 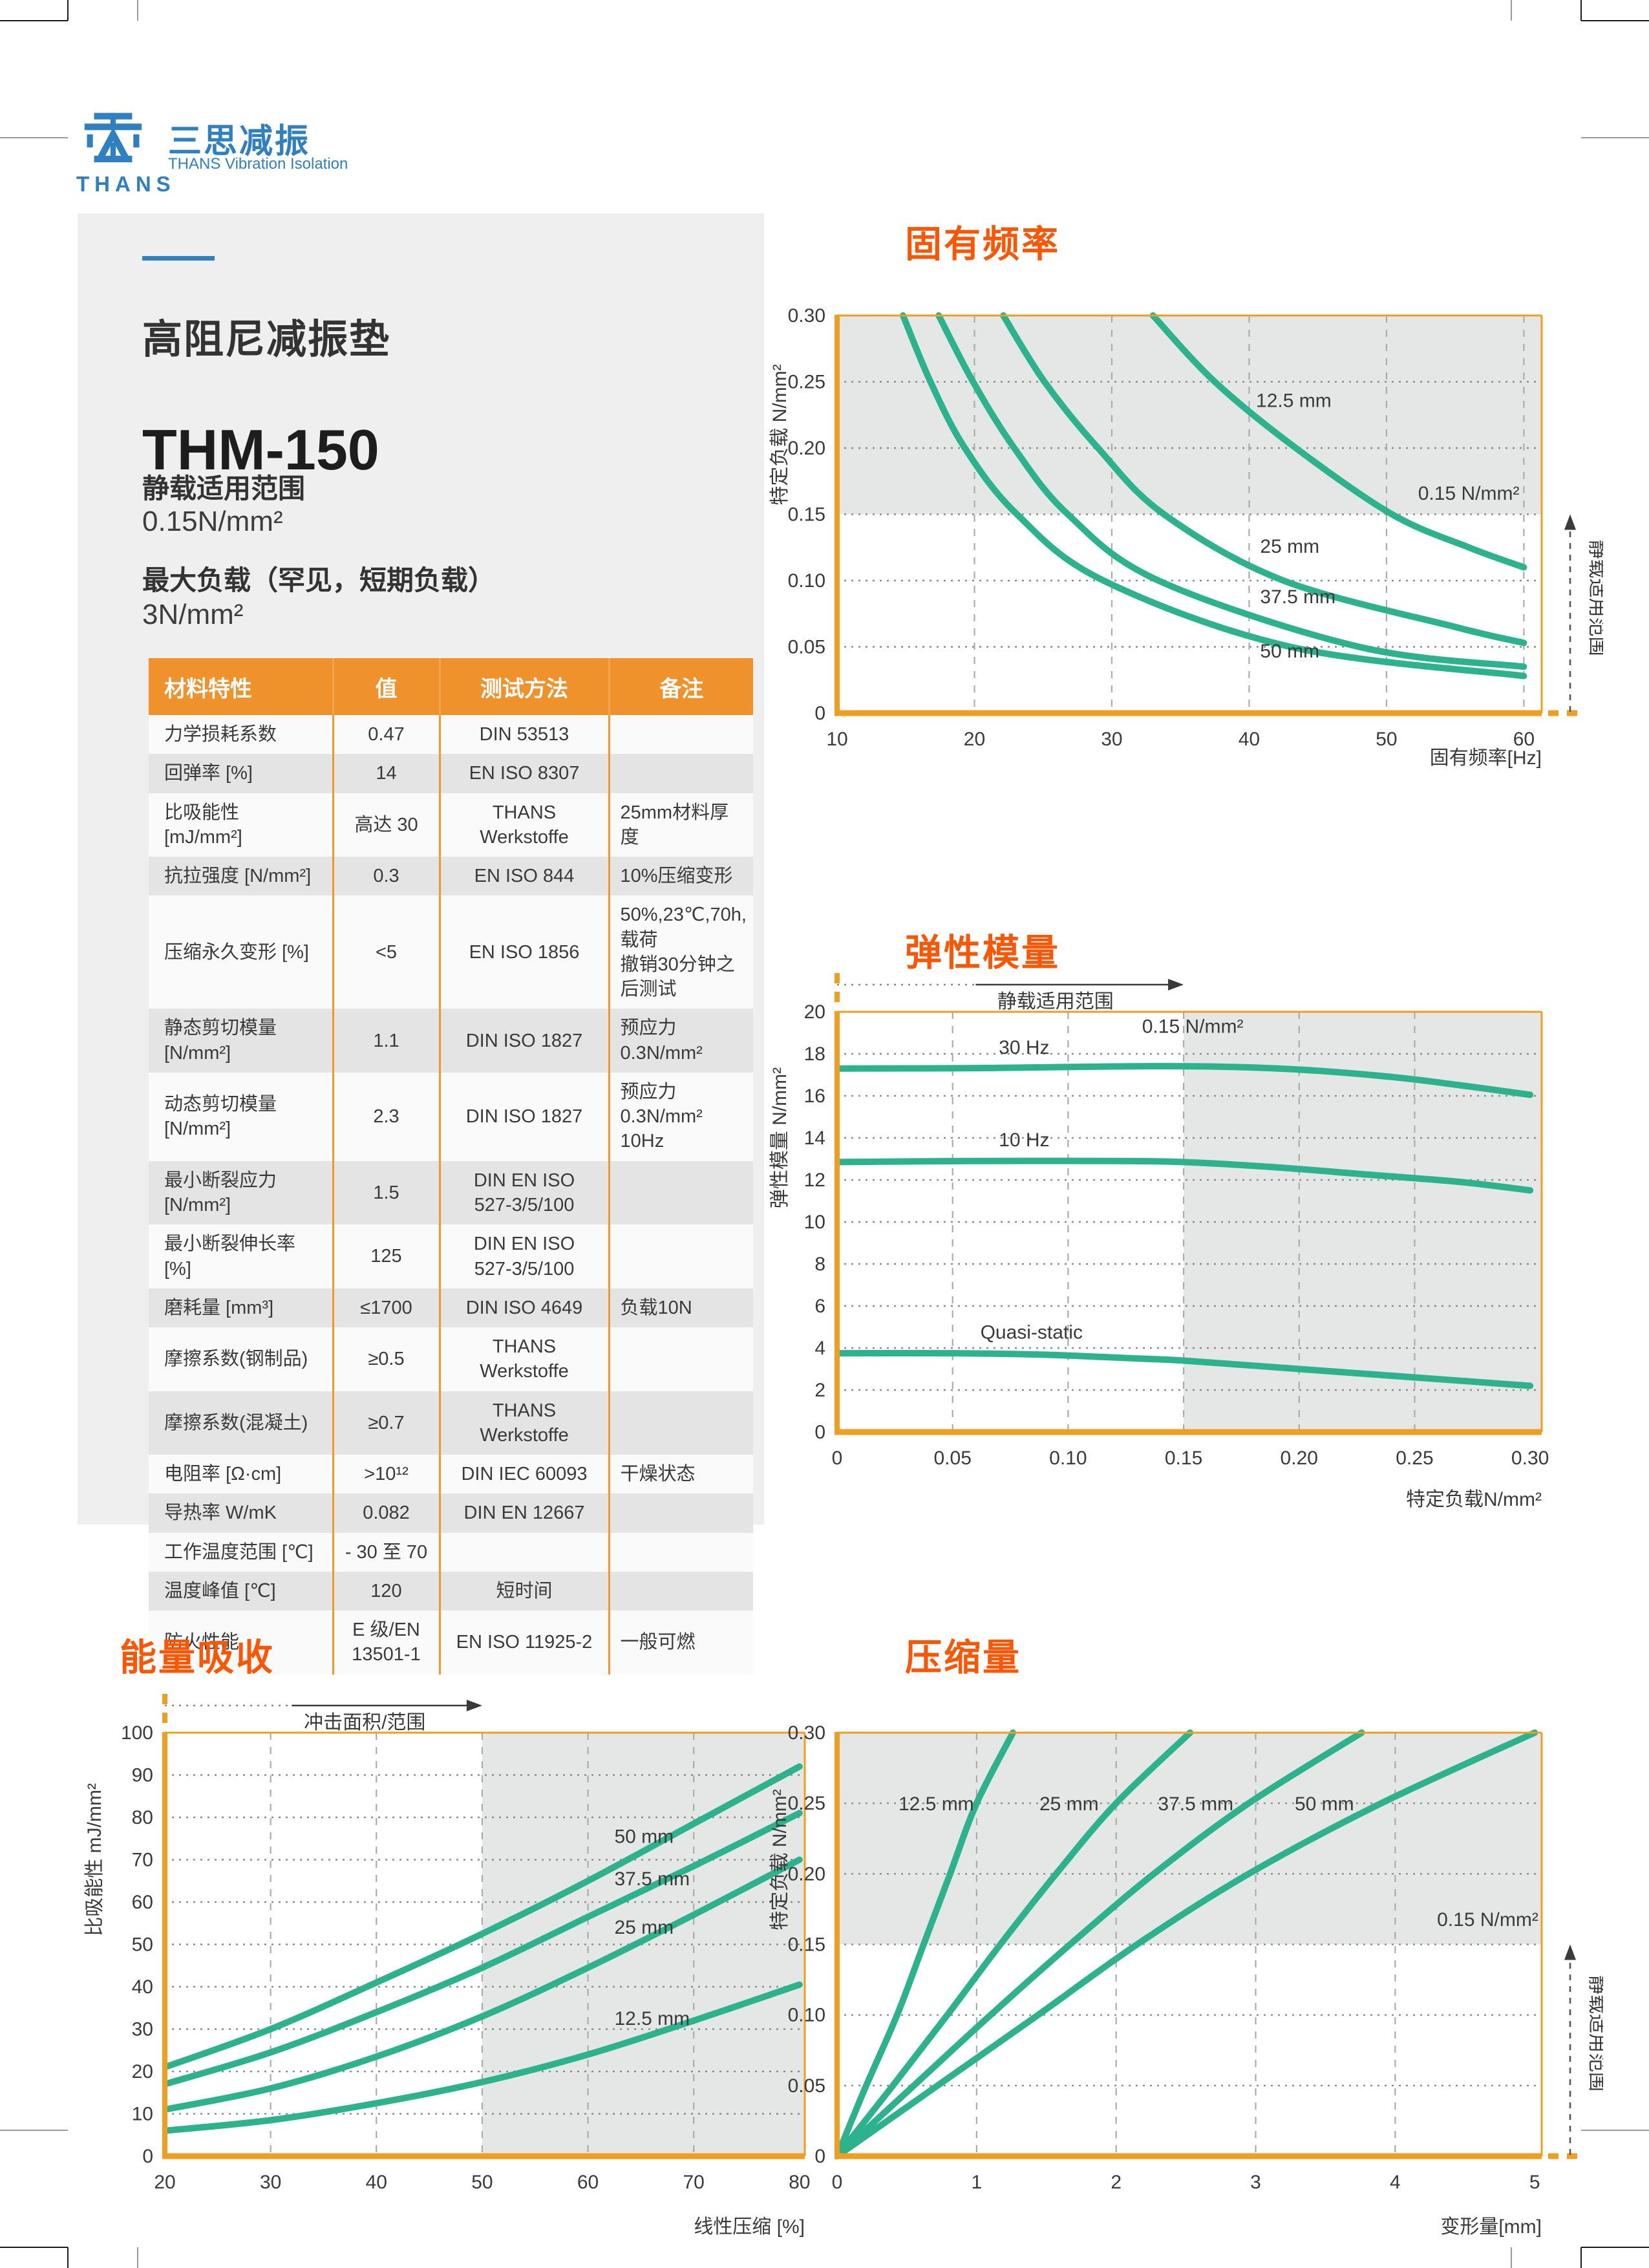 I want to click on table-cell: 抗拉强度 [N/mm²], so click(x=238, y=876).